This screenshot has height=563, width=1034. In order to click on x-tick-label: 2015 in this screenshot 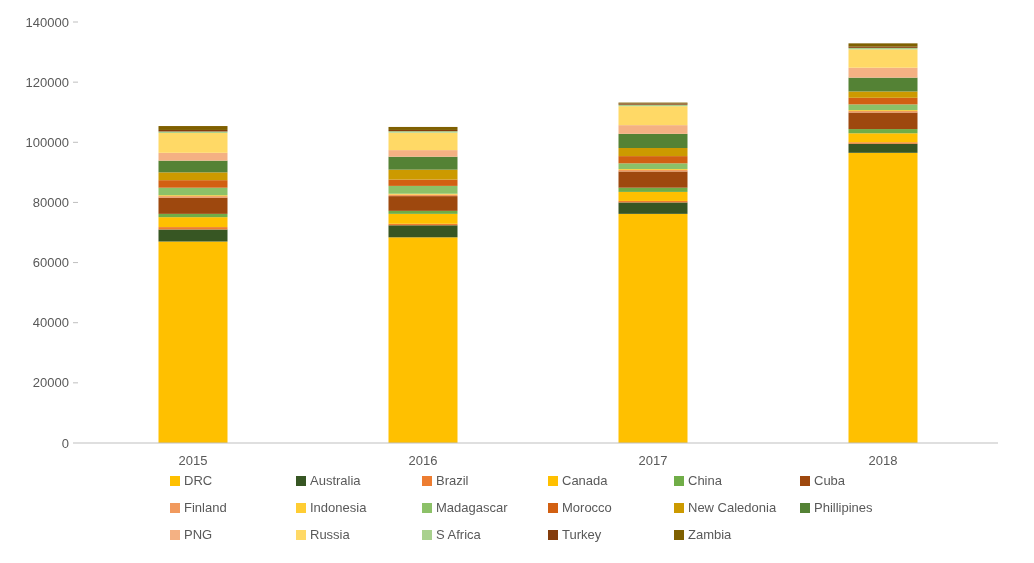, I will do `click(193, 460)`.